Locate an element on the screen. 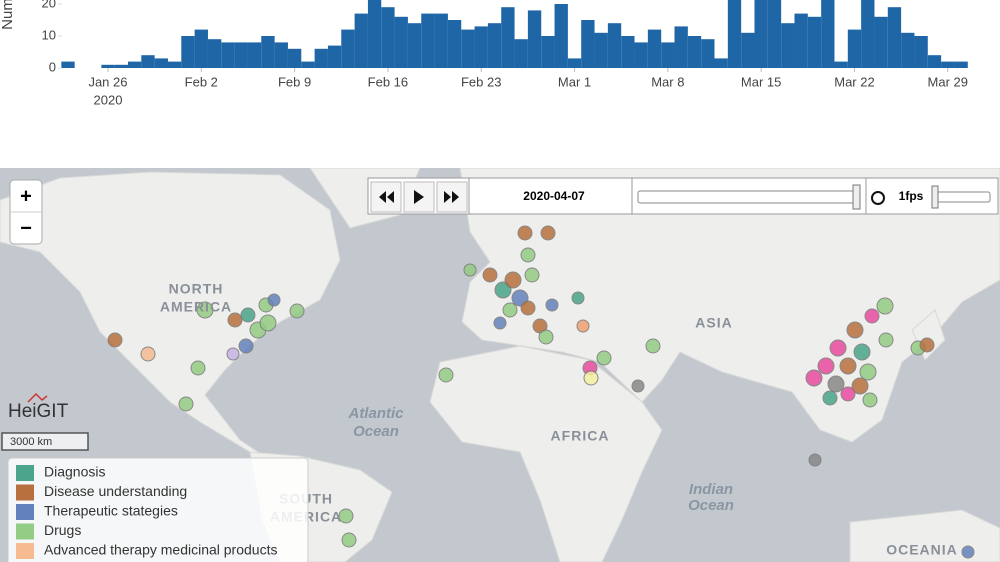 Image resolution: width=1000 pixels, height=562 pixels. scale-label: 3000 km is located at coordinates (31, 442).